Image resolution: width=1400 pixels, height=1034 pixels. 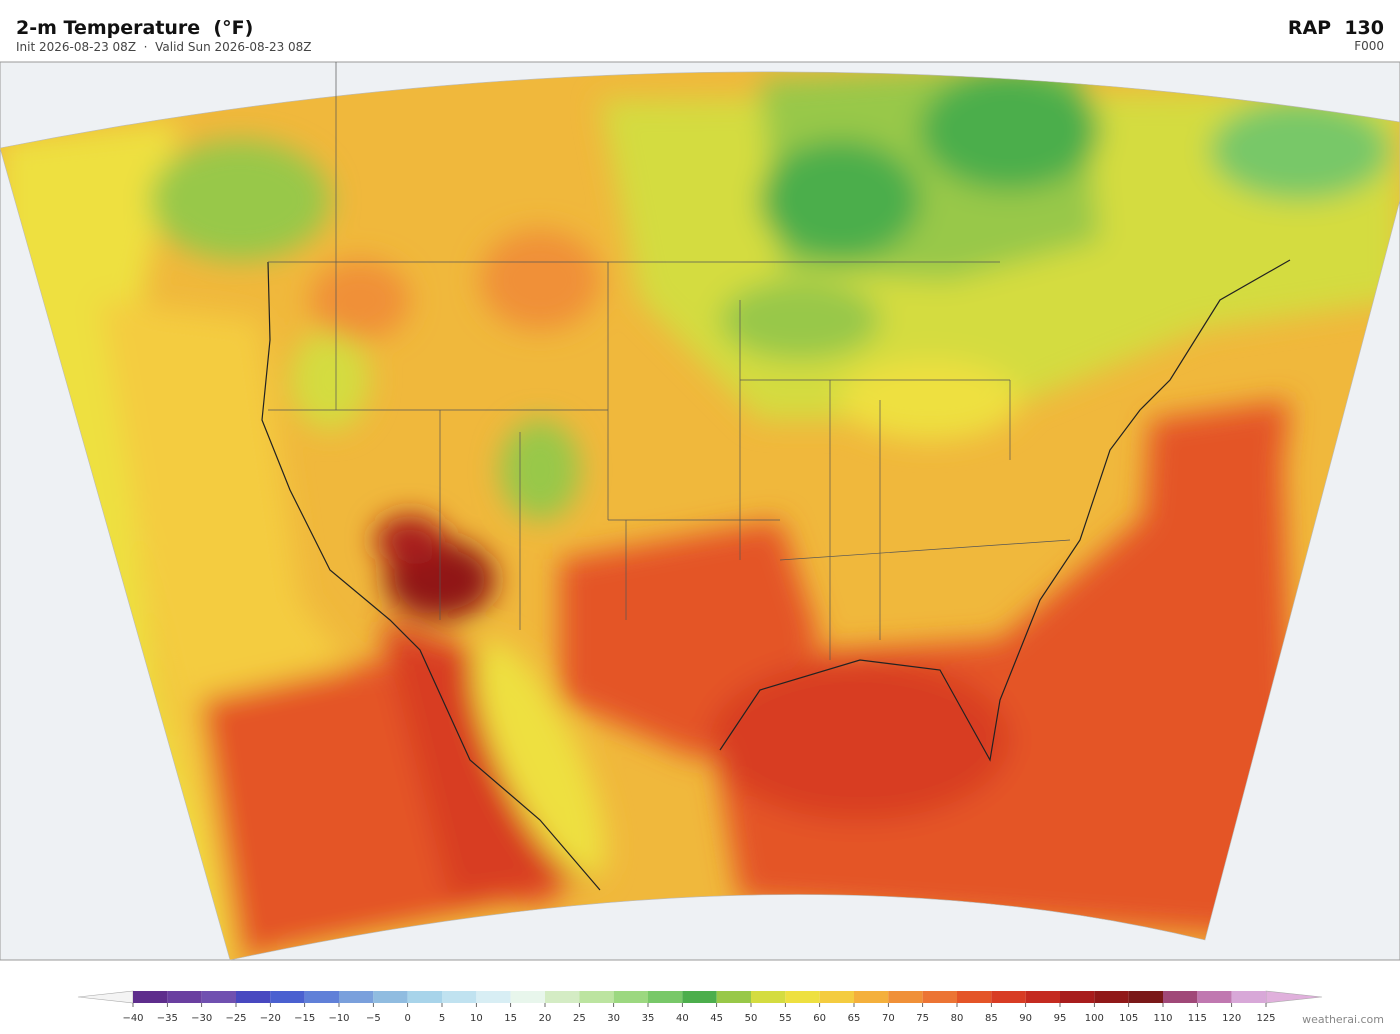 I want to click on colorbar-tick-label: 10, so click(x=476, y=1018).